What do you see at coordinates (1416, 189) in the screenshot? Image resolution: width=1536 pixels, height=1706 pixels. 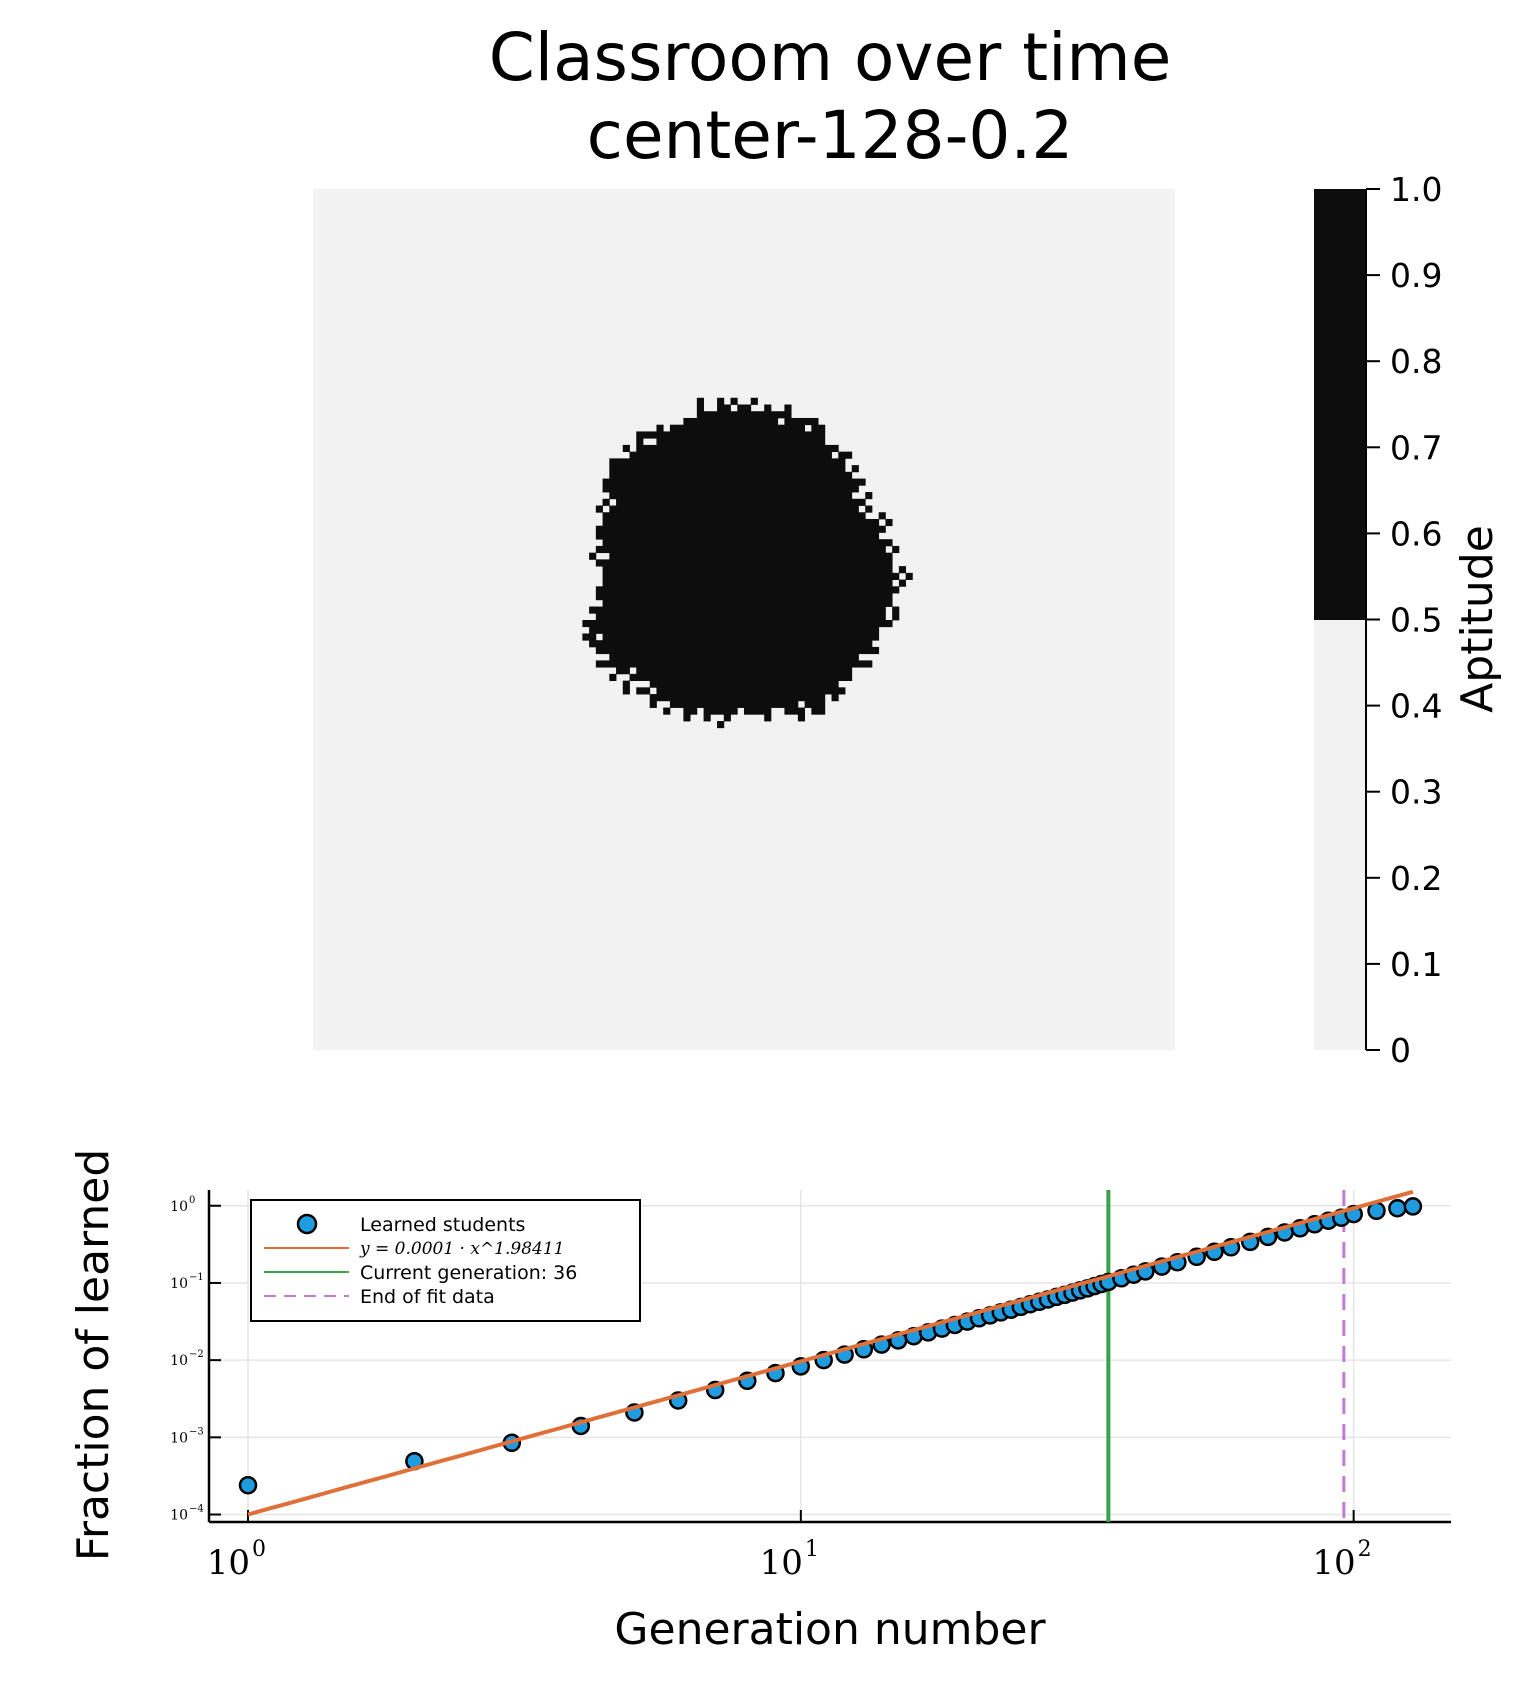 I see `colorbar-tick-label: 1.0` at bounding box center [1416, 189].